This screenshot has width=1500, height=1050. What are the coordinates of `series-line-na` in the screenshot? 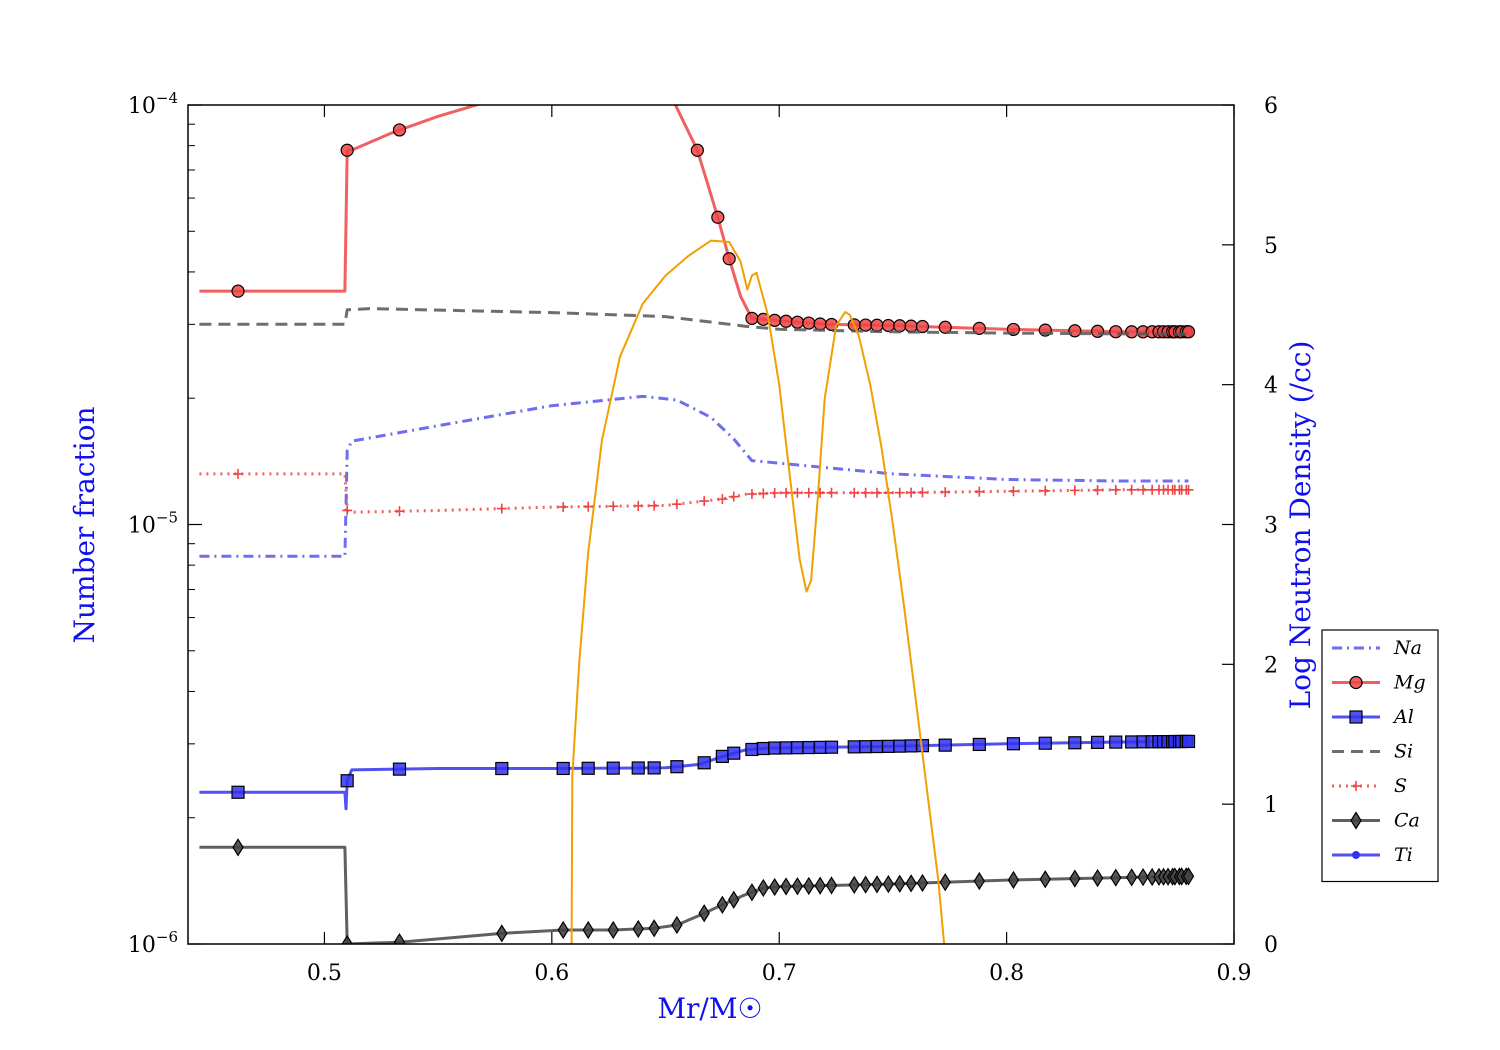 It's located at (694, 476).